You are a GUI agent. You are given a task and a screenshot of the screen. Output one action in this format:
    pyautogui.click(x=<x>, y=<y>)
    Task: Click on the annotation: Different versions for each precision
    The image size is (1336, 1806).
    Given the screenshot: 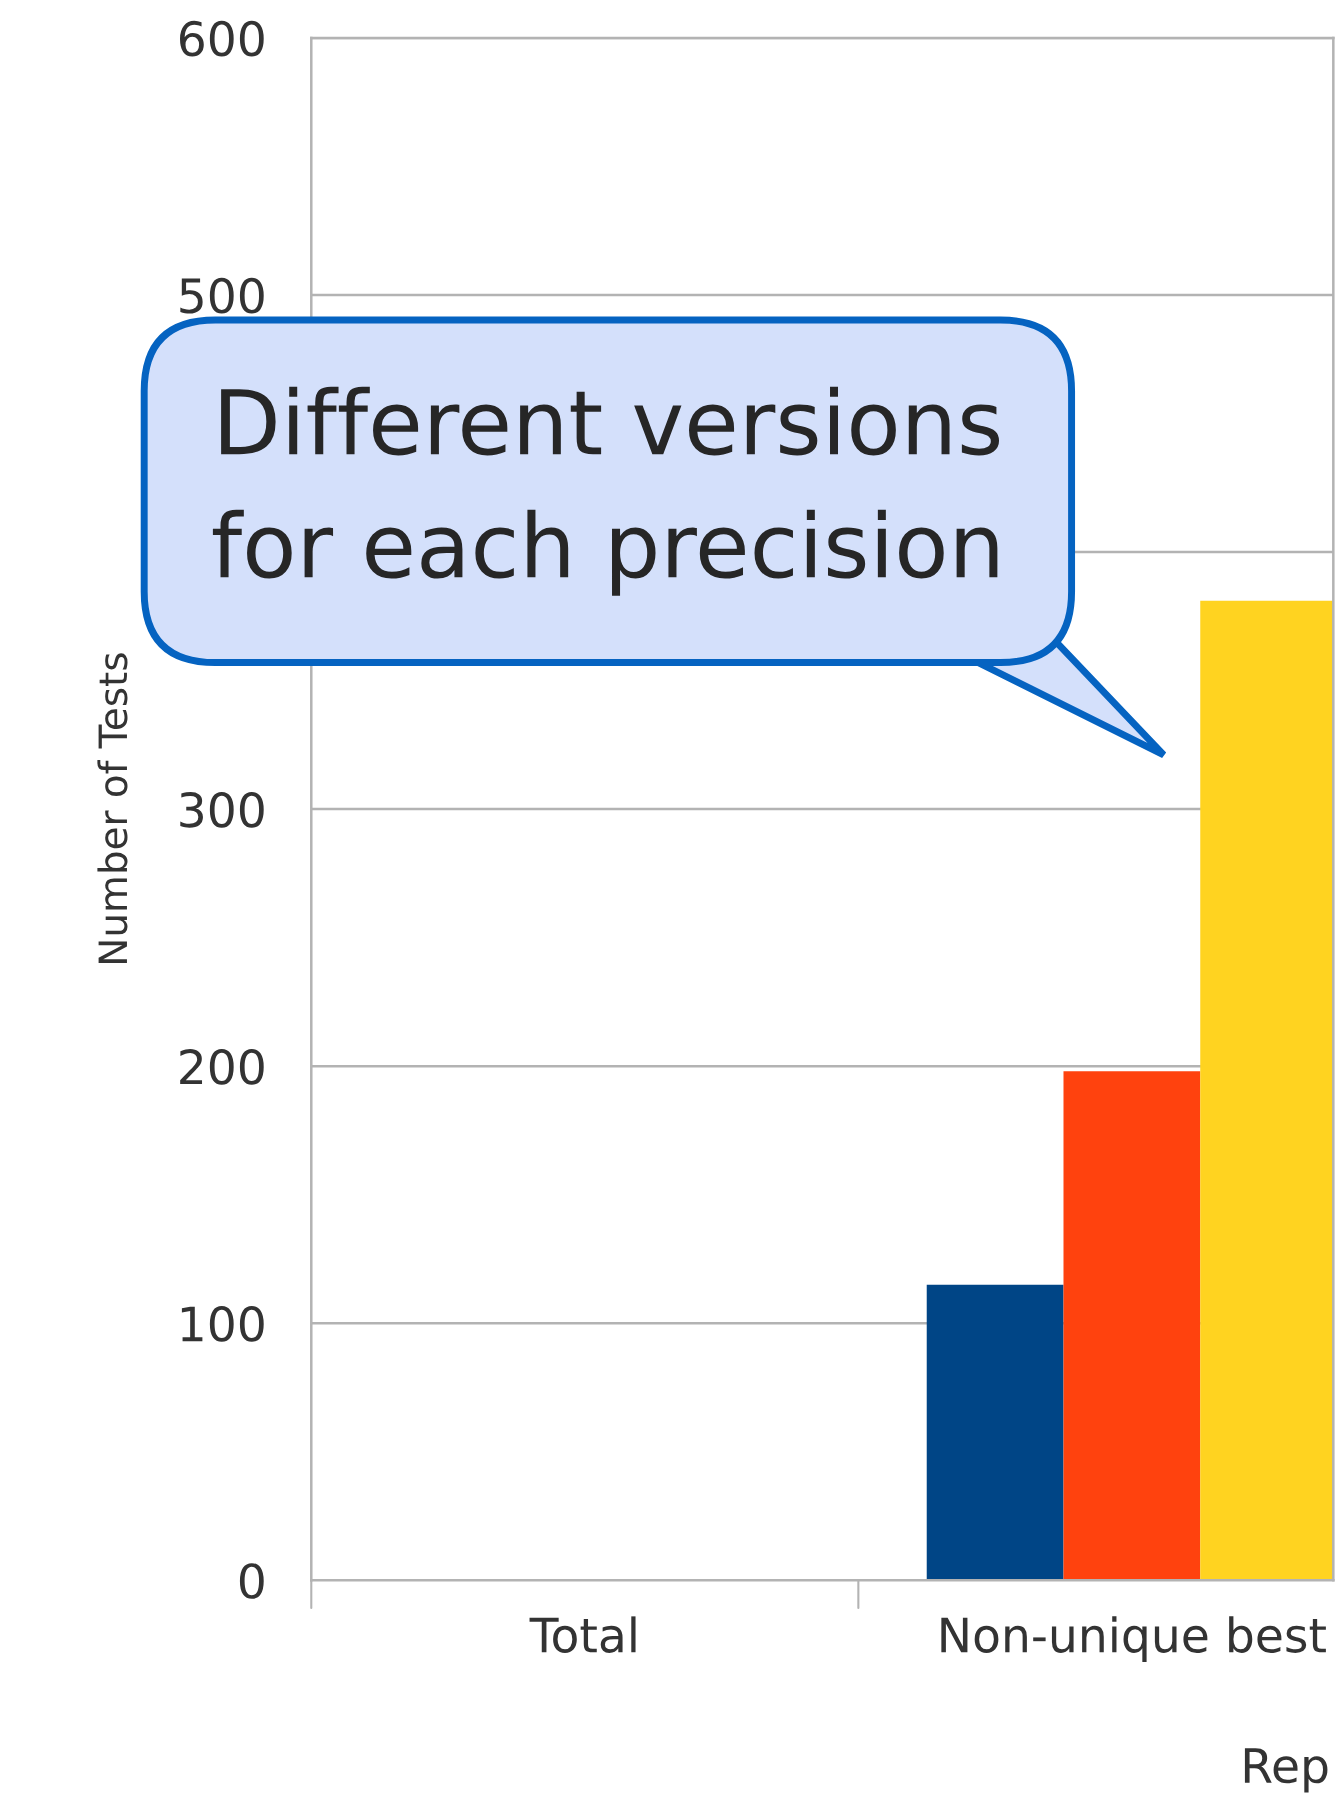 What is the action you would take?
    pyautogui.click(x=606, y=491)
    